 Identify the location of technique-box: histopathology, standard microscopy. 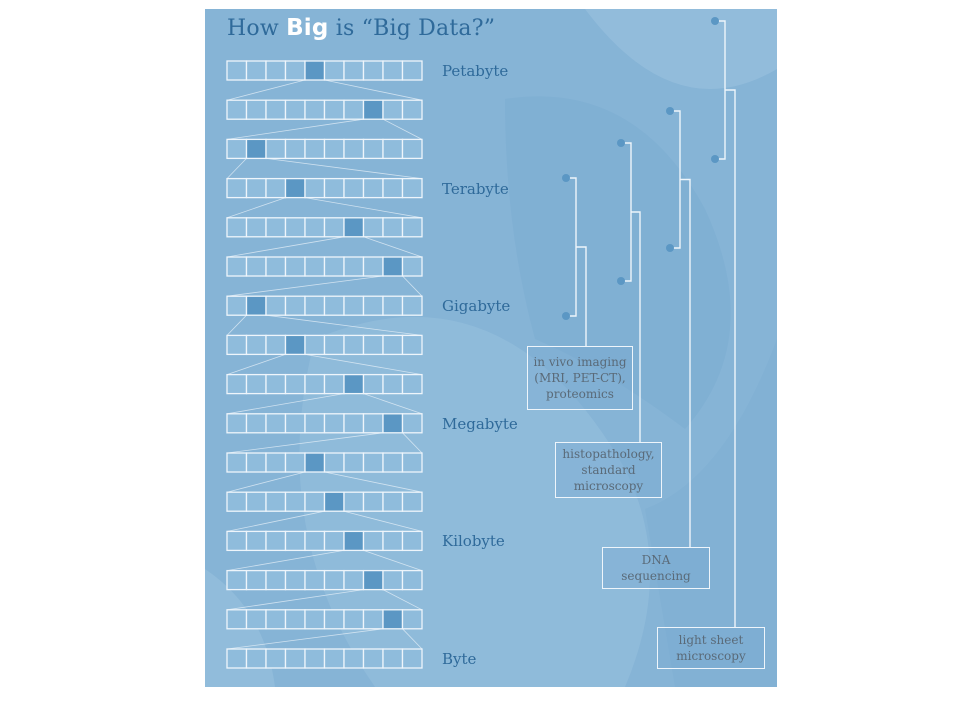
(608, 470).